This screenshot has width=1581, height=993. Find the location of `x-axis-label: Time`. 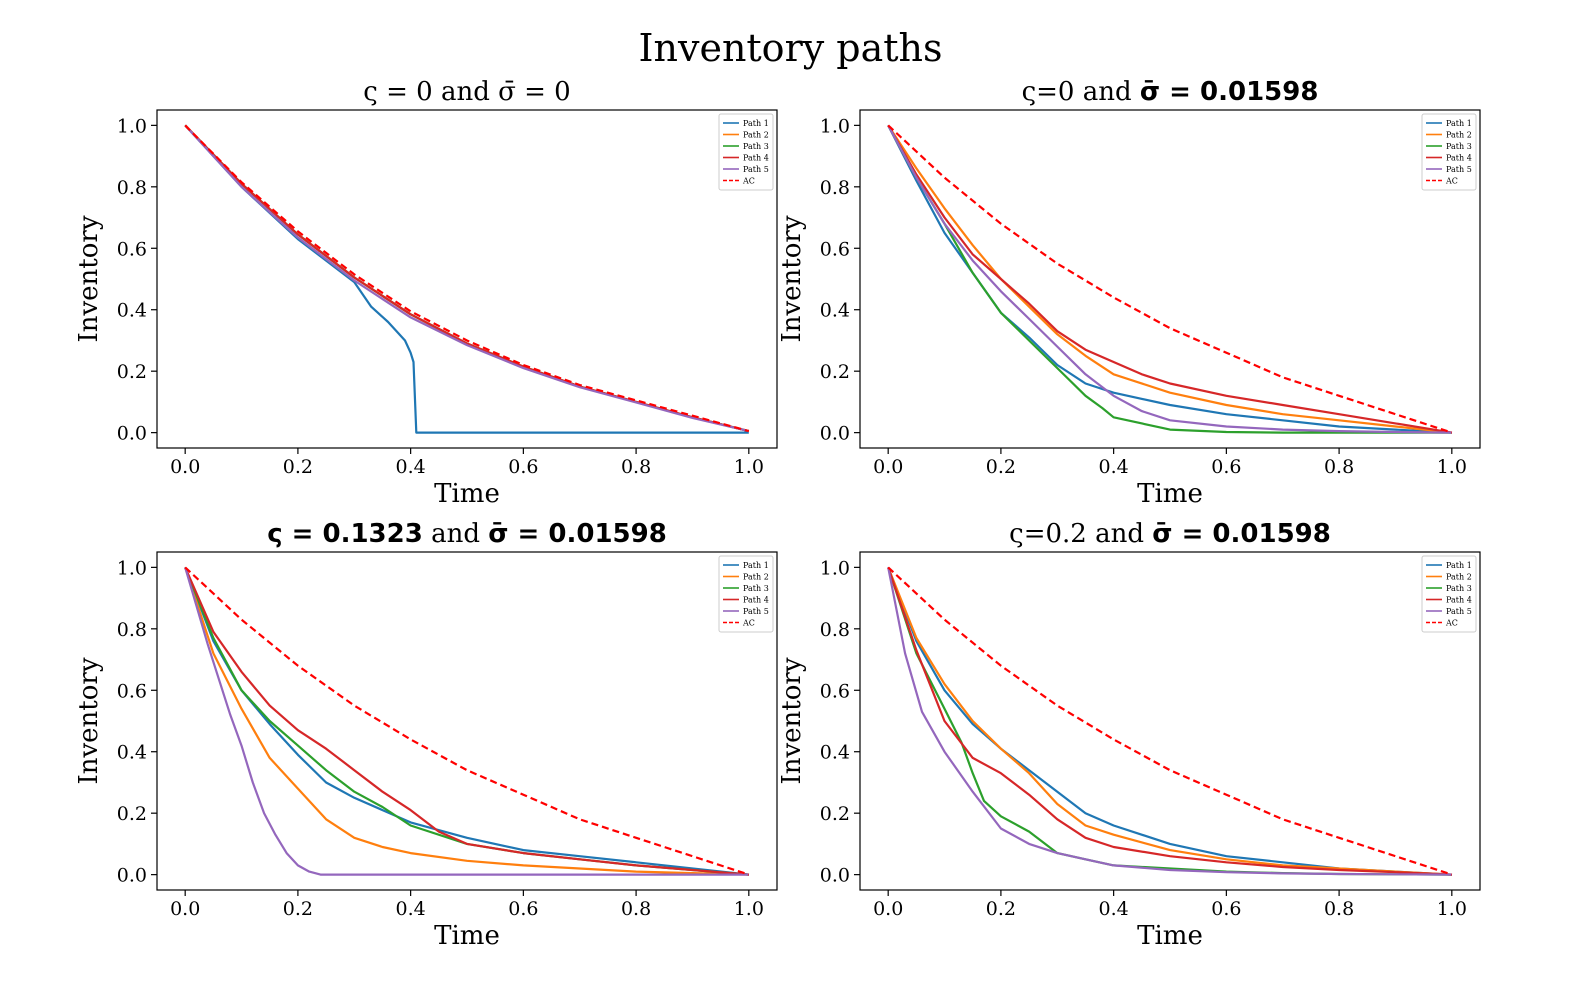

x-axis-label: Time is located at coordinates (467, 936).